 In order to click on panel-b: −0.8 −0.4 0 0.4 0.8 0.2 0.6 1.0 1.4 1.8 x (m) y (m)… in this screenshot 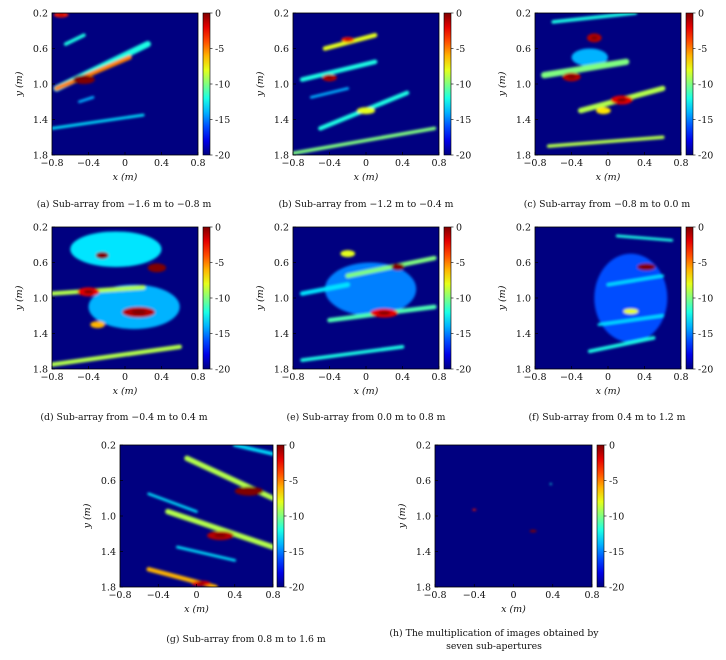, I will do `click(363, 96)`.